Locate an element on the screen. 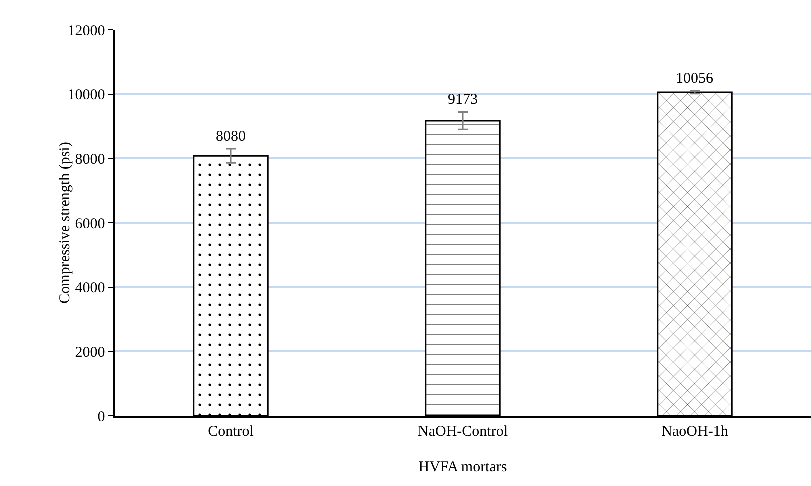 This screenshot has height=486, width=811. y-tick-label: 10000 is located at coordinates (87, 96).